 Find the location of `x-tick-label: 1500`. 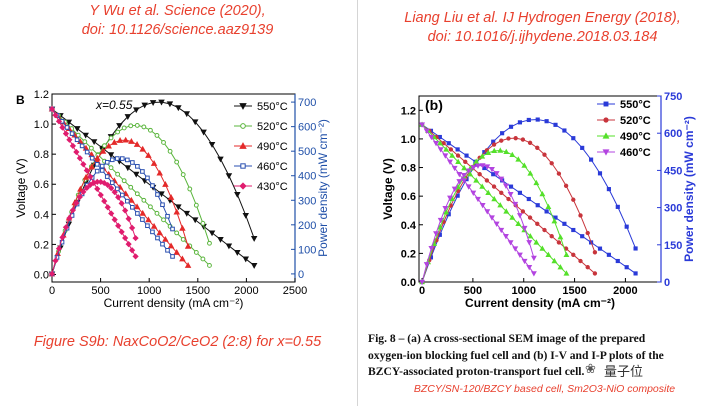

x-tick-label: 1500 is located at coordinates (574, 291).